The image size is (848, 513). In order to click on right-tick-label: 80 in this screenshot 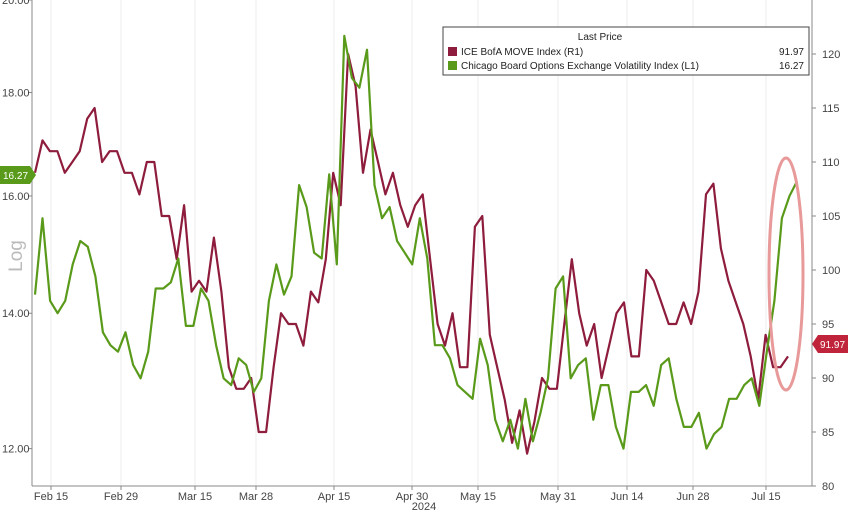, I will do `click(828, 487)`.